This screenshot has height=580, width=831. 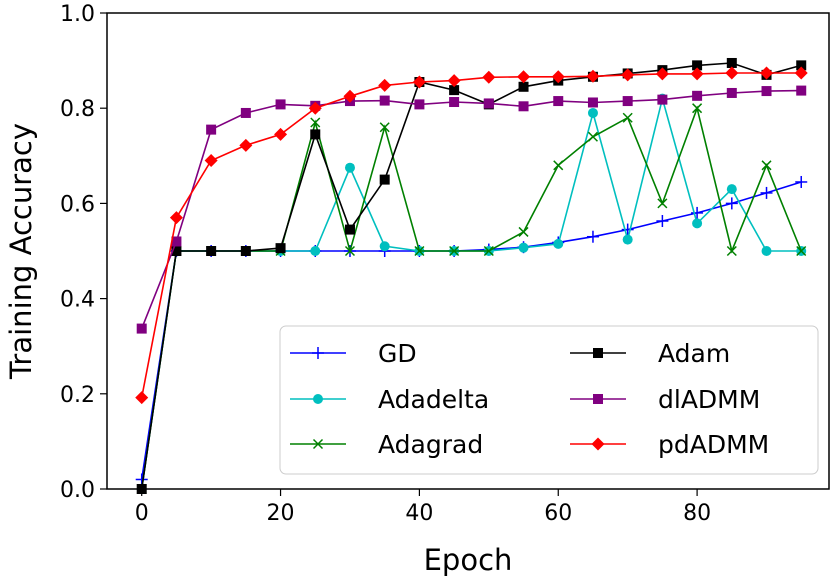 I want to click on legend-label-adadelta: Adadelta, so click(x=433, y=399).